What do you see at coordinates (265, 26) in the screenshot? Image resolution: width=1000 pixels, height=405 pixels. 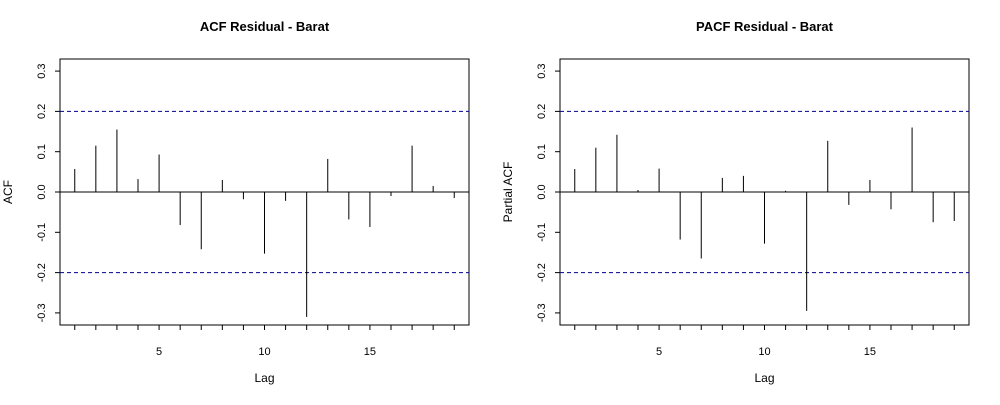 I see `chart-title: ACF Residual - Barat` at bounding box center [265, 26].